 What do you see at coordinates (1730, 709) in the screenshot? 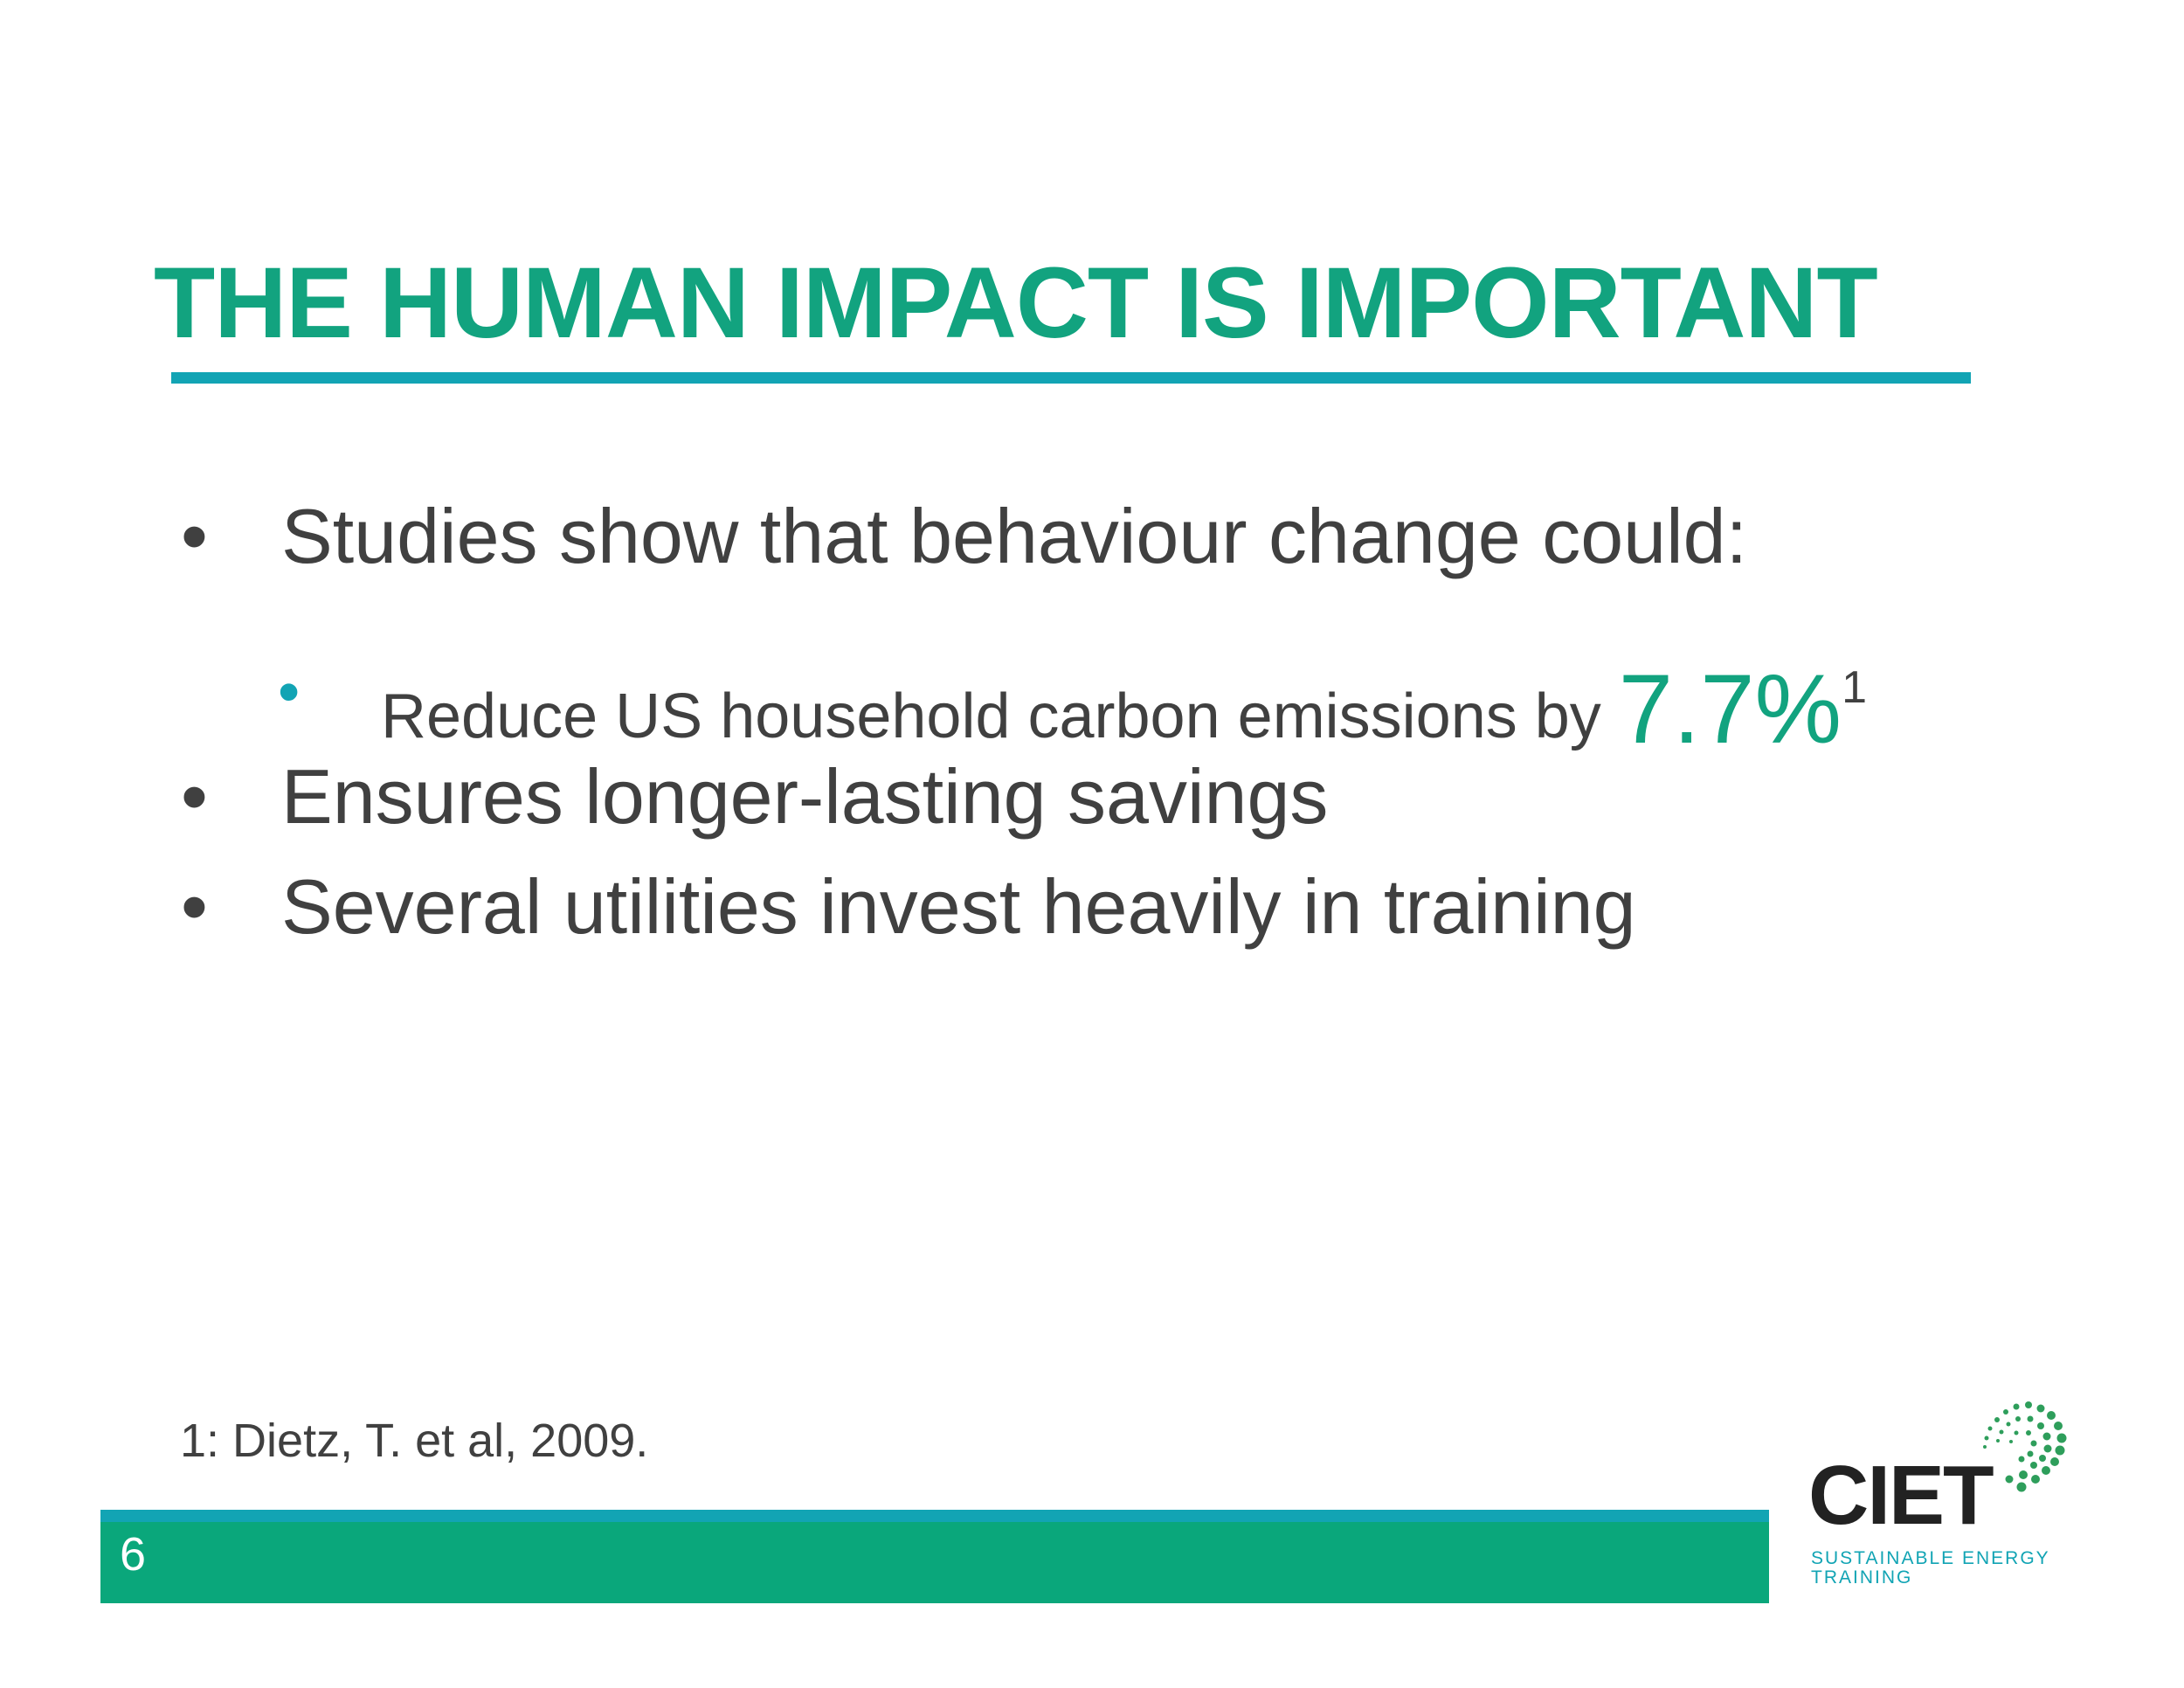
I see `highlight-value: 7.7%` at bounding box center [1730, 709].